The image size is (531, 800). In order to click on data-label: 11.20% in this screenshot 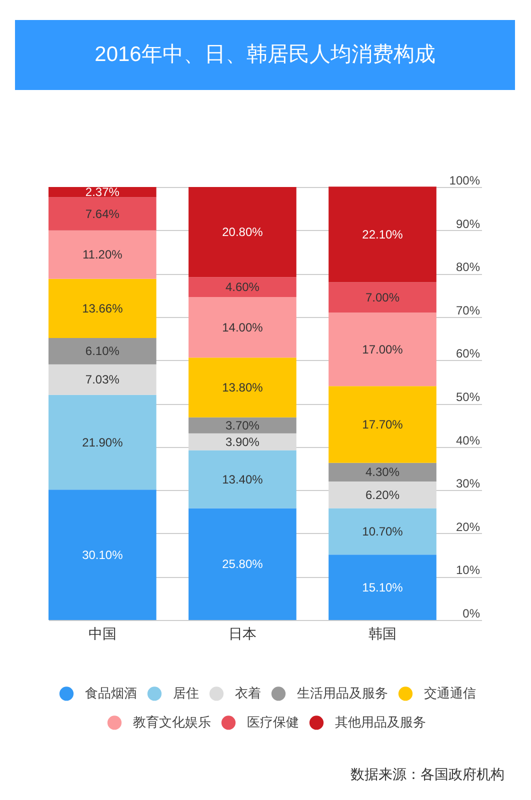, I will do `click(102, 255)`.